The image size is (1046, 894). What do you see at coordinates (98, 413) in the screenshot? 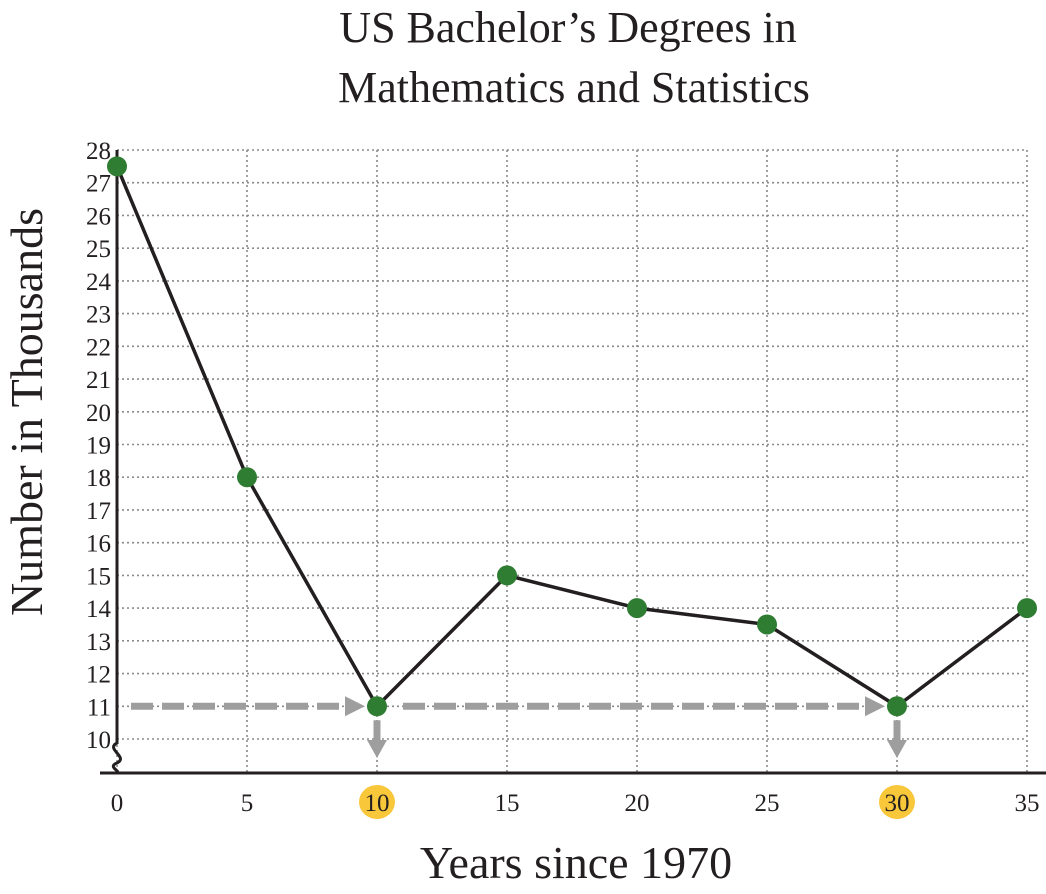
I see `y-tick-label-20: 20` at bounding box center [98, 413].